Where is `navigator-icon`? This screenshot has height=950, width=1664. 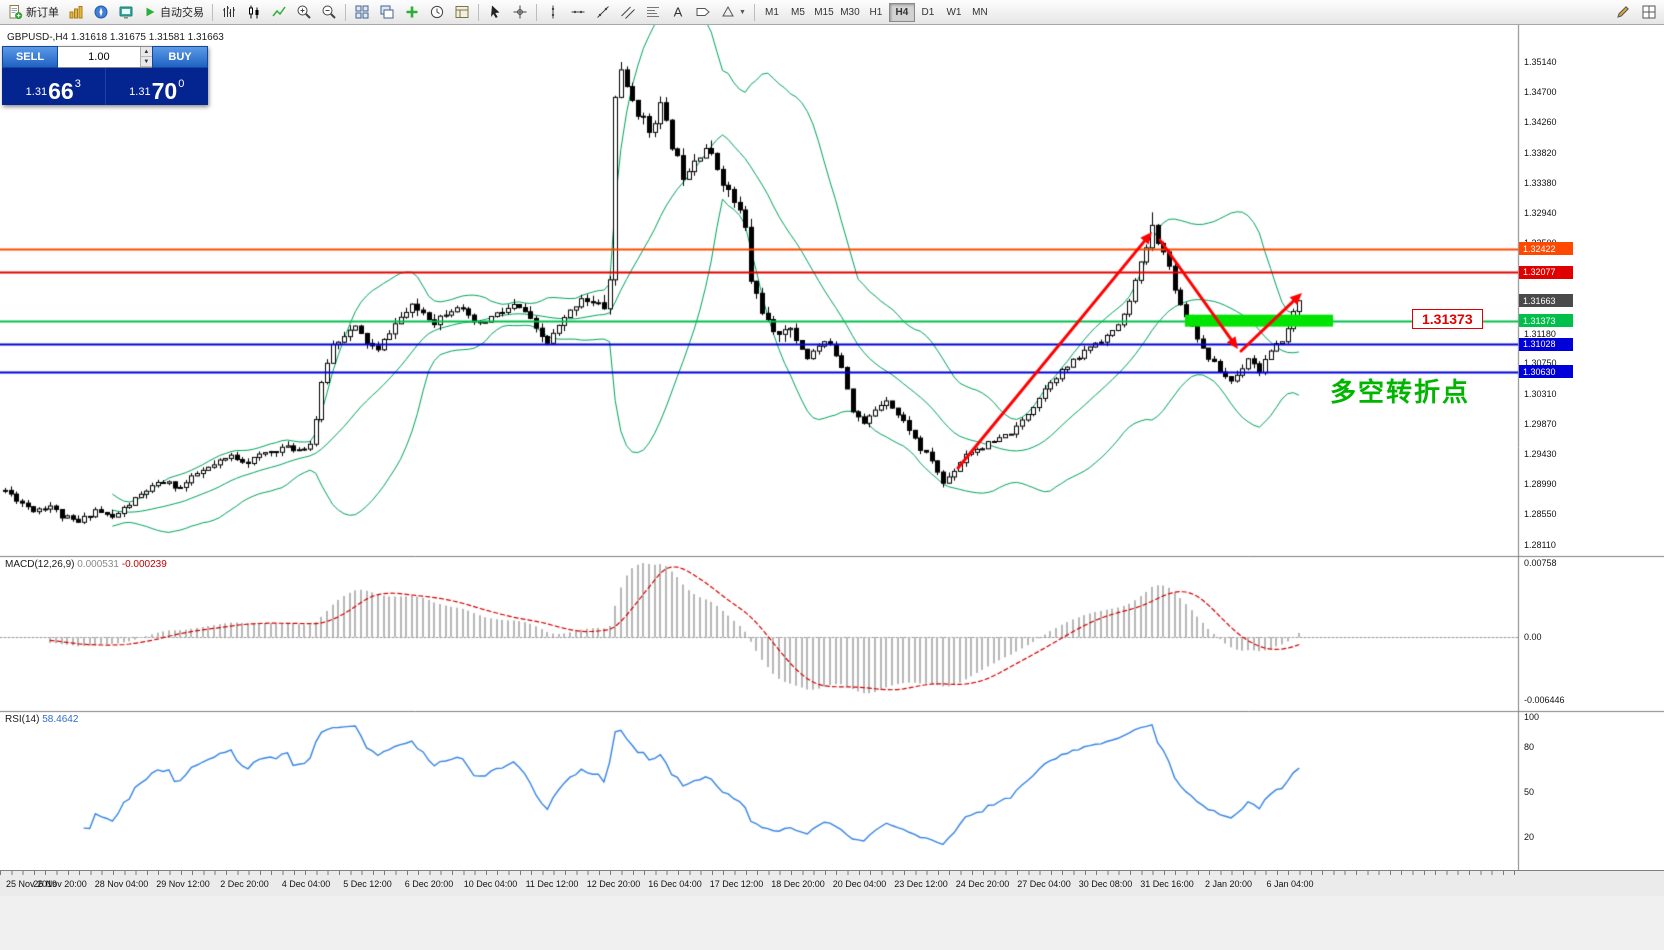
navigator-icon is located at coordinates (101, 12).